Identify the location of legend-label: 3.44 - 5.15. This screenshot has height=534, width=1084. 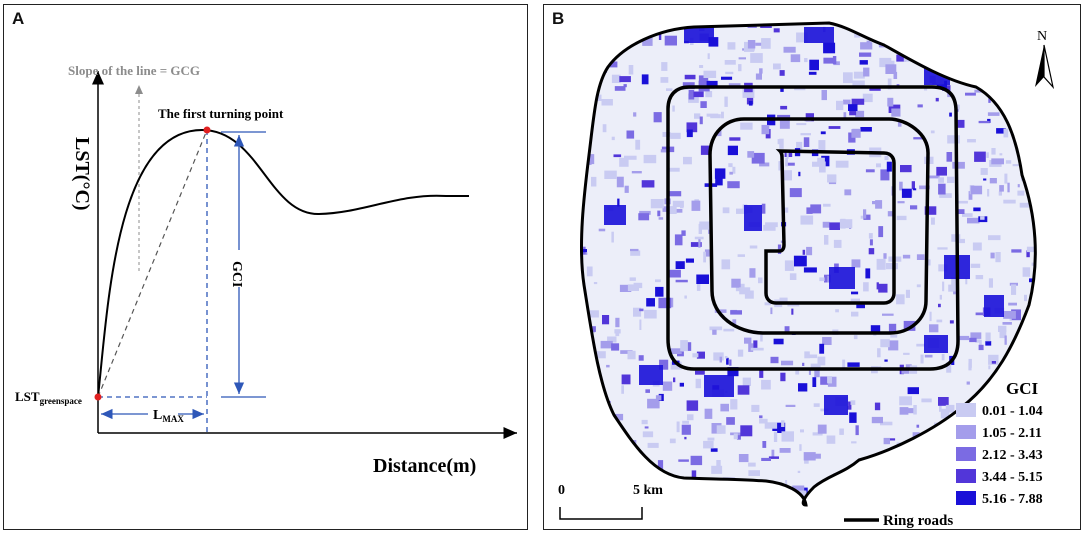
(1012, 477).